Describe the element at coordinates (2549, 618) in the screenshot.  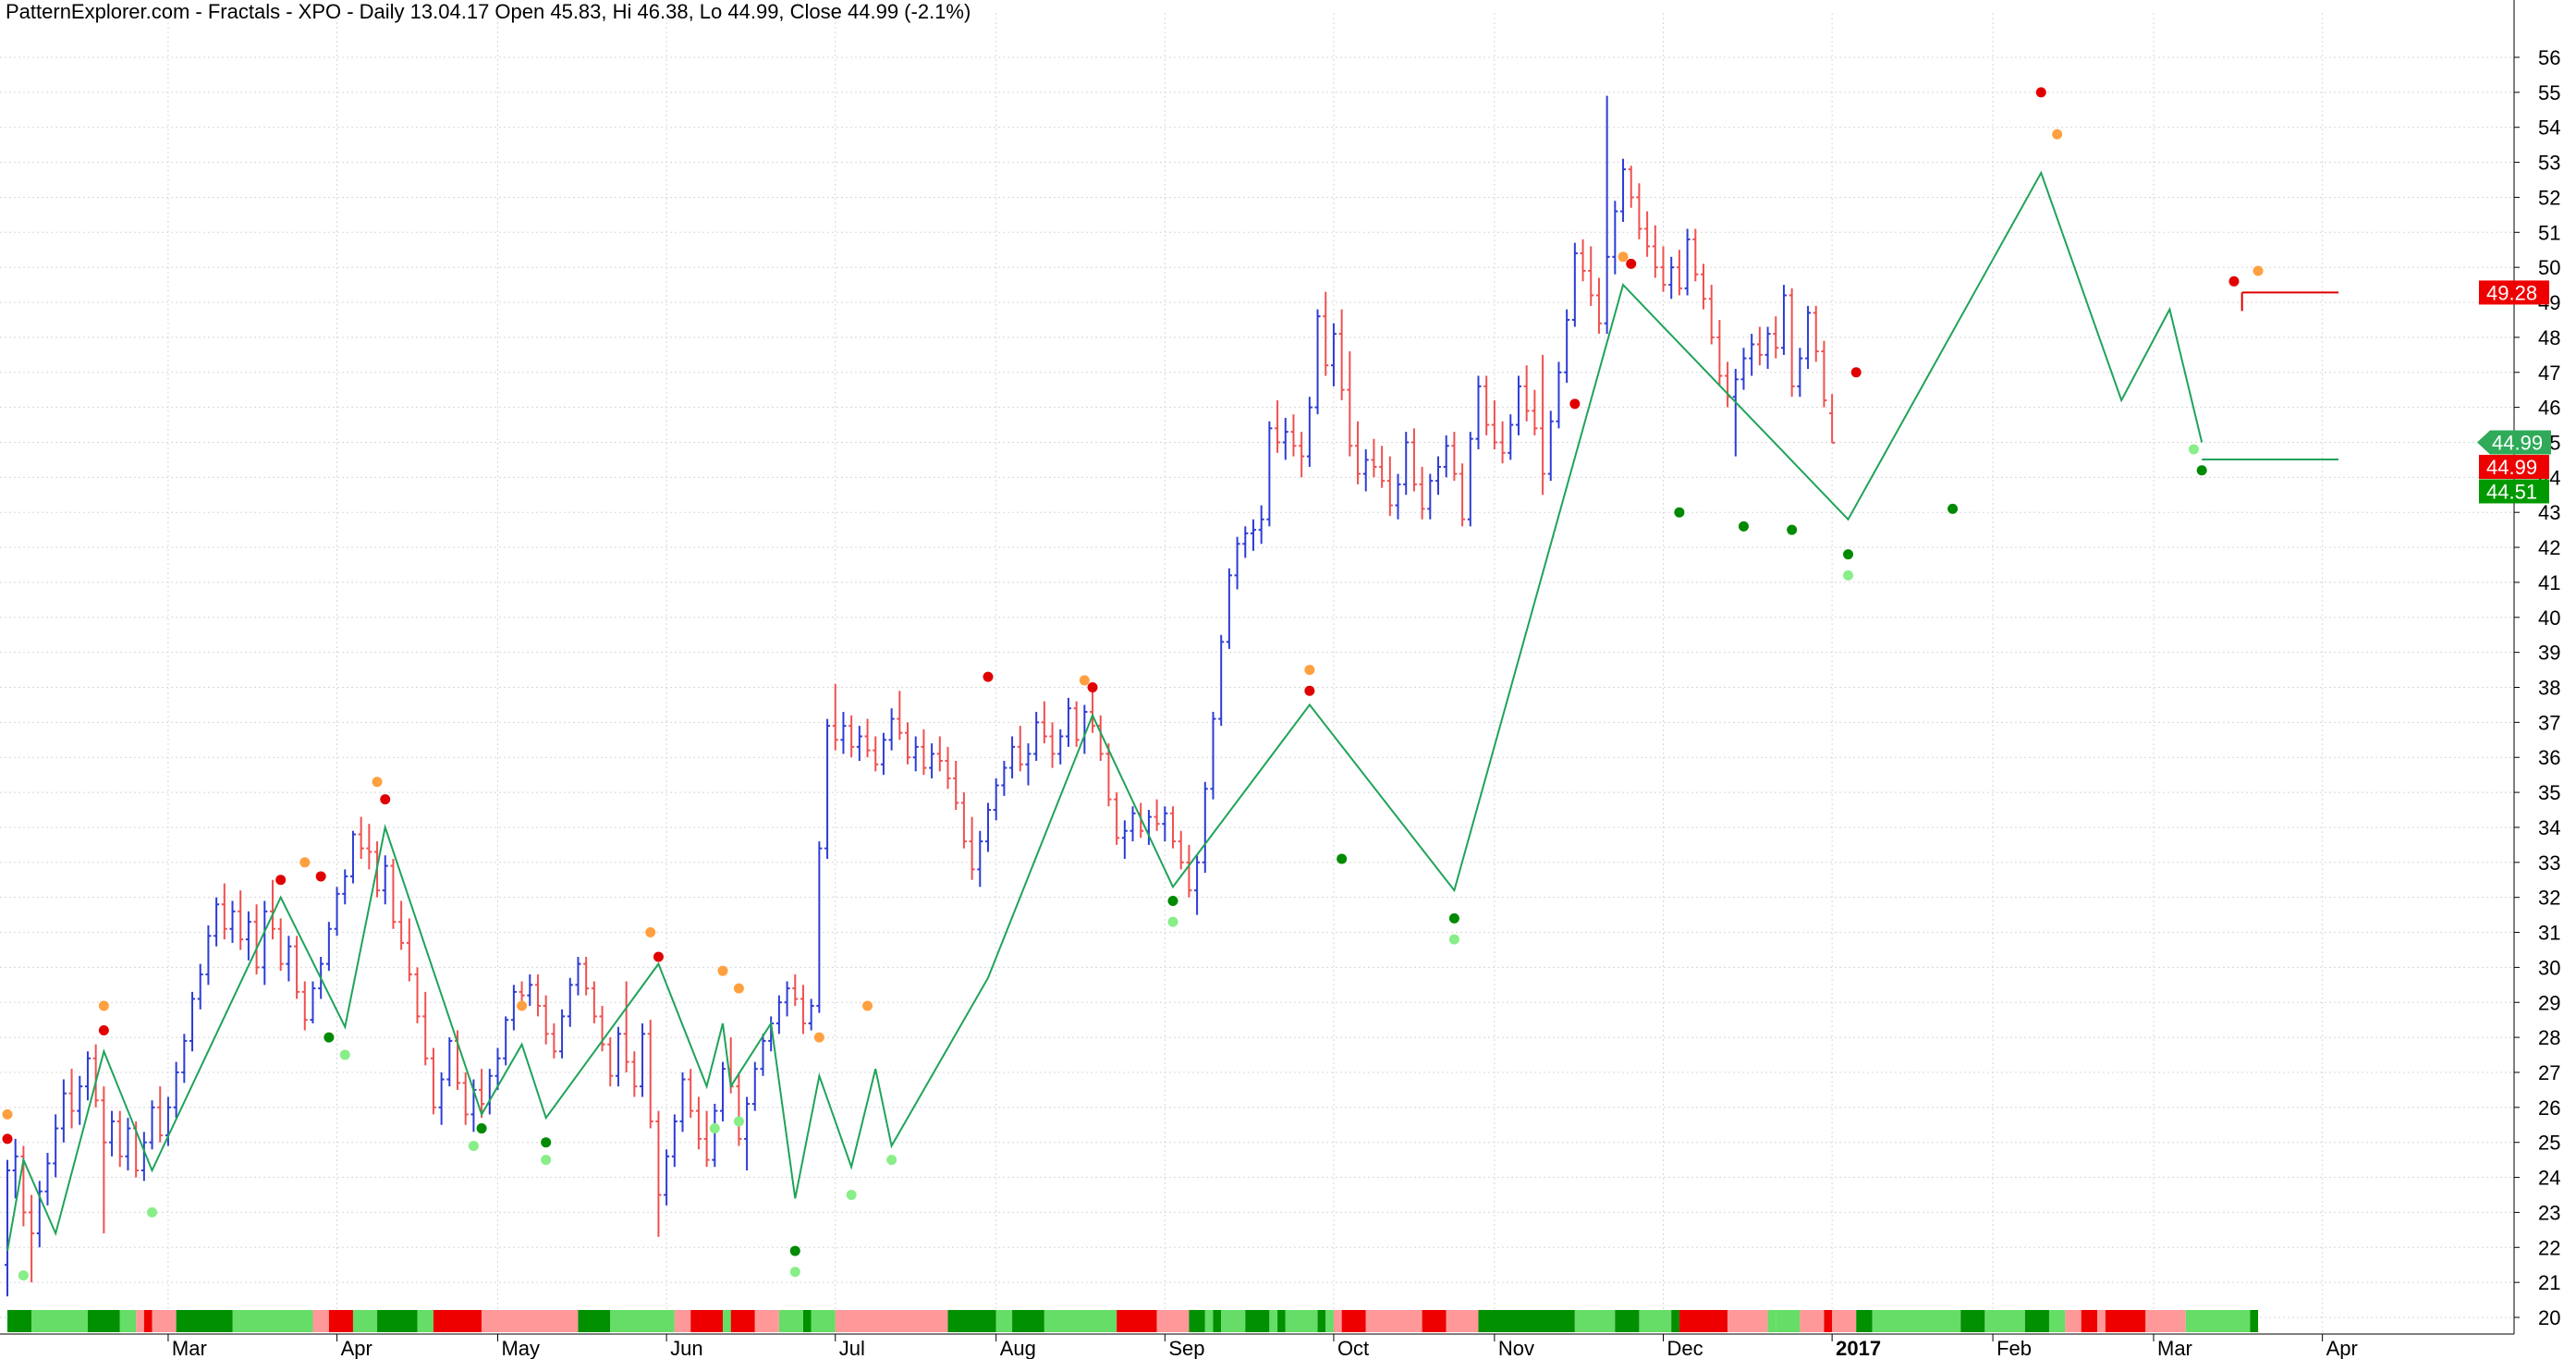
I see `price-tick-label: 40` at that location.